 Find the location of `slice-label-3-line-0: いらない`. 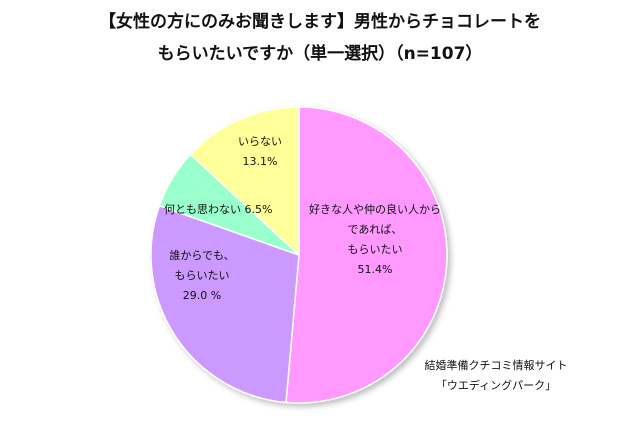

slice-label-3-line-0: いらない is located at coordinates (260, 141).